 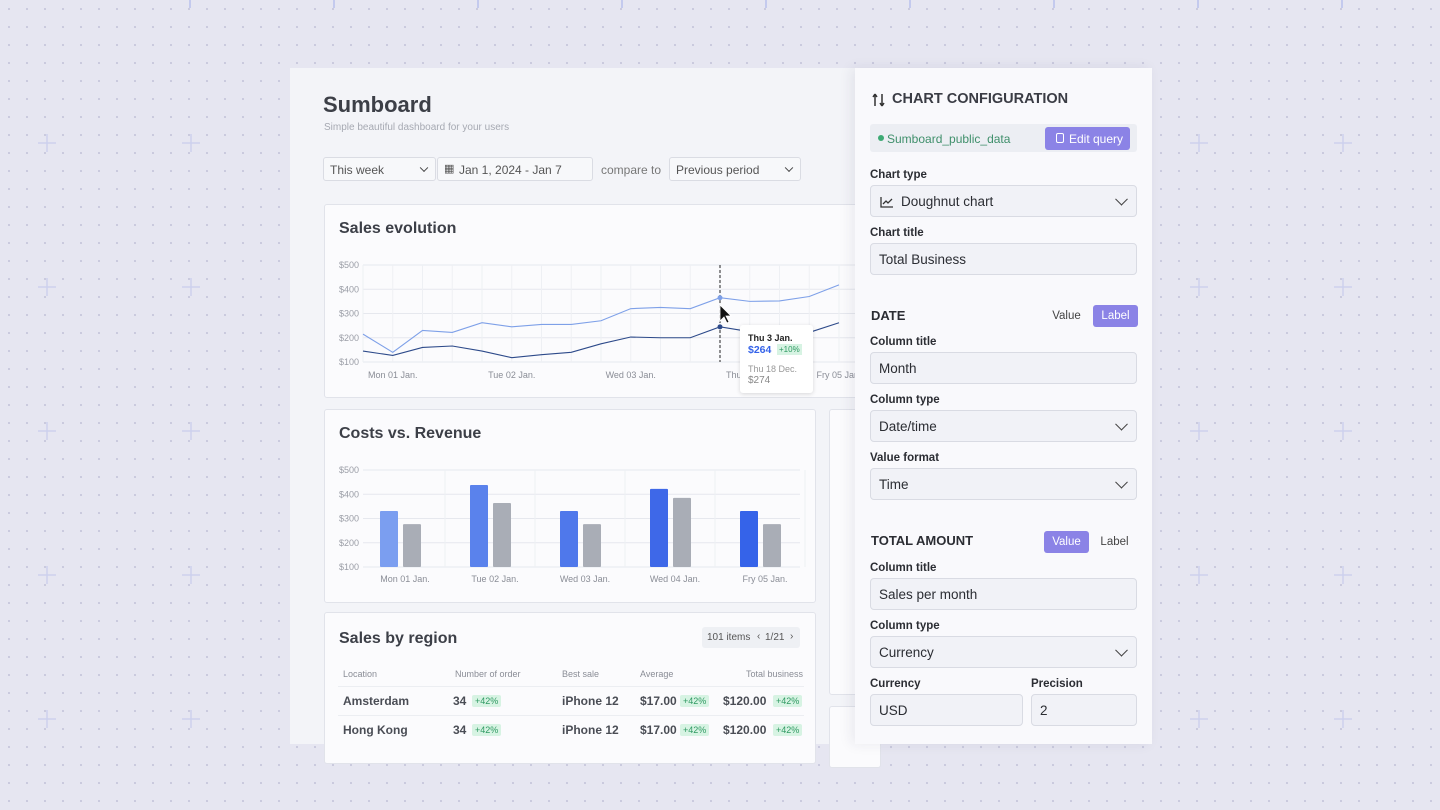 I want to click on card-title: Costs vs. Revenue, so click(x=410, y=433).